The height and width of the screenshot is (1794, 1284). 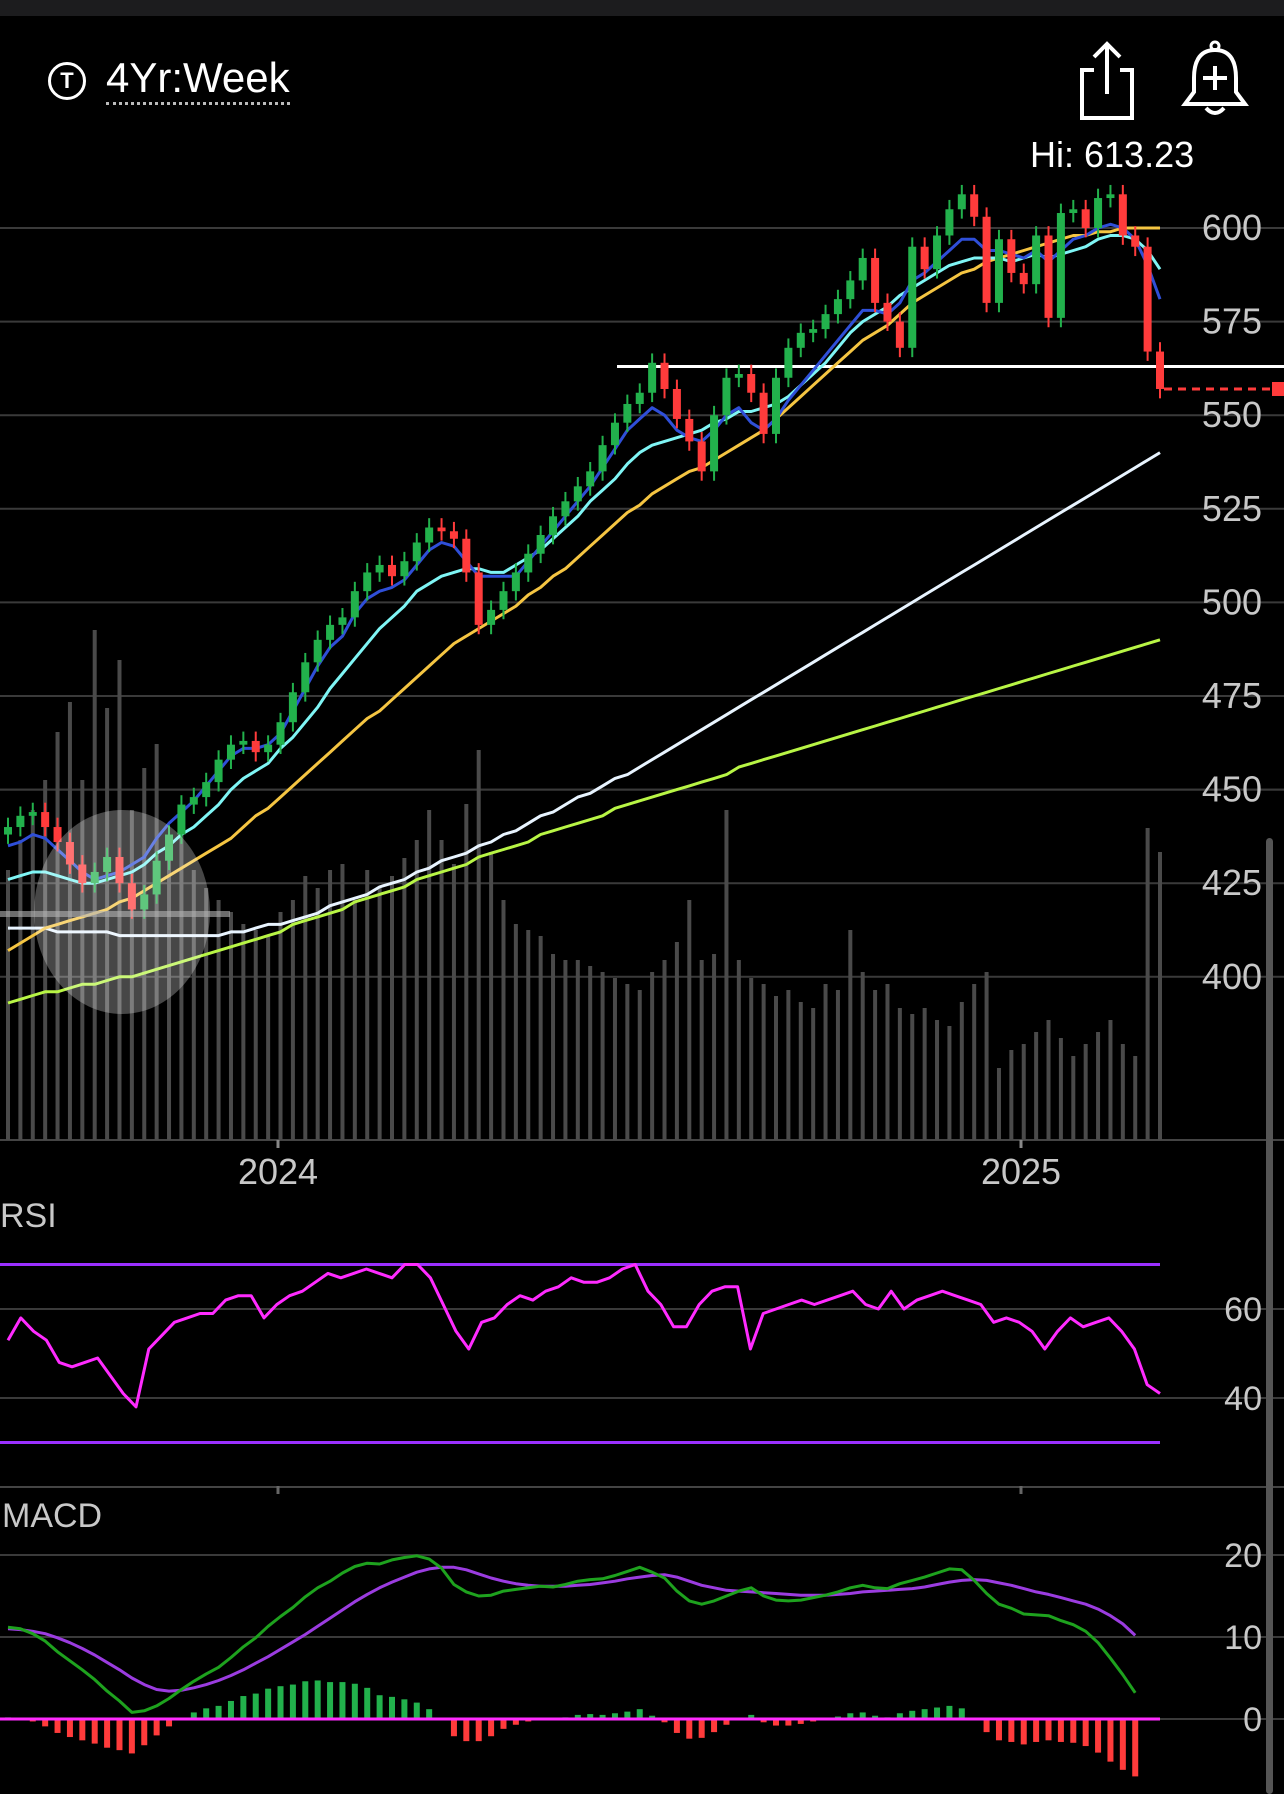 What do you see at coordinates (1232, 414) in the screenshot?
I see `y-tick-label: 550` at bounding box center [1232, 414].